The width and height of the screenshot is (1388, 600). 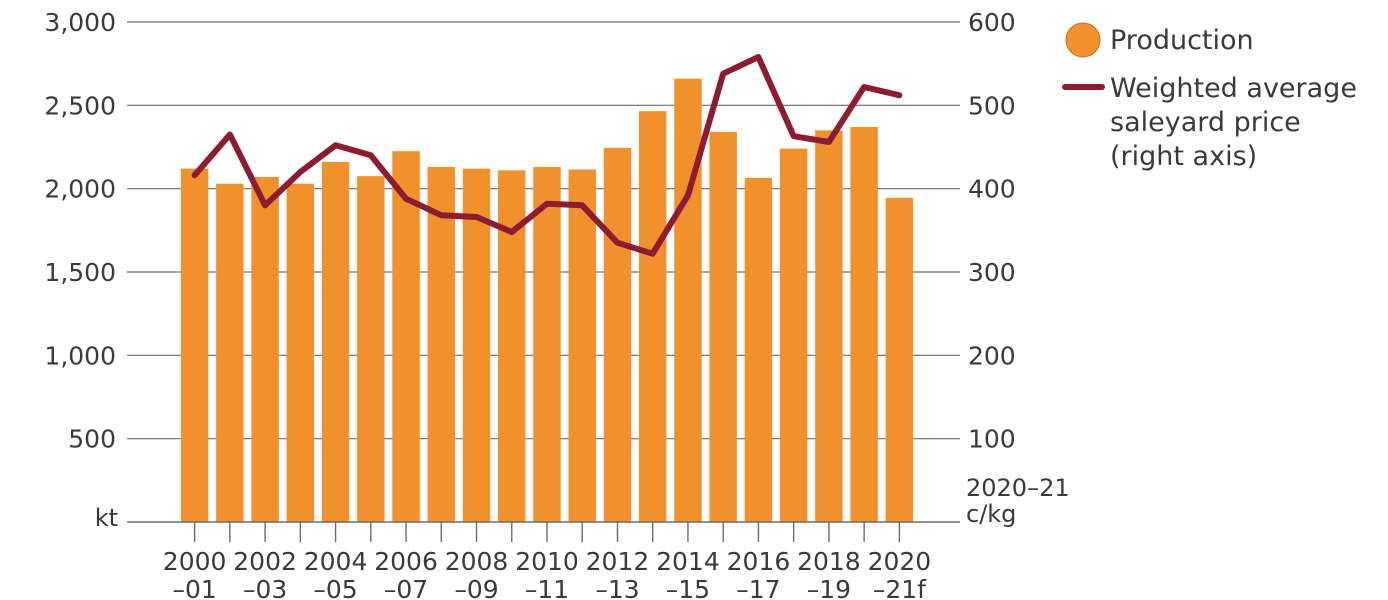 I want to click on x-tick-label-span: –19, so click(x=829, y=587).